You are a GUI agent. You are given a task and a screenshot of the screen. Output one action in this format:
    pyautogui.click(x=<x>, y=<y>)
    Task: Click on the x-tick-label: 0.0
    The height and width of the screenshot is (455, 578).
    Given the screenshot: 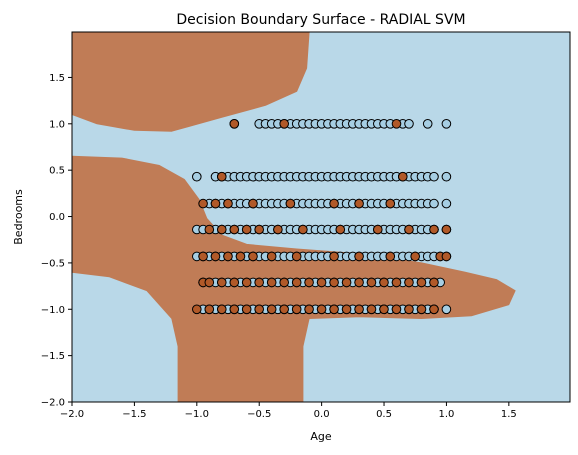 What is the action you would take?
    pyautogui.click(x=322, y=414)
    